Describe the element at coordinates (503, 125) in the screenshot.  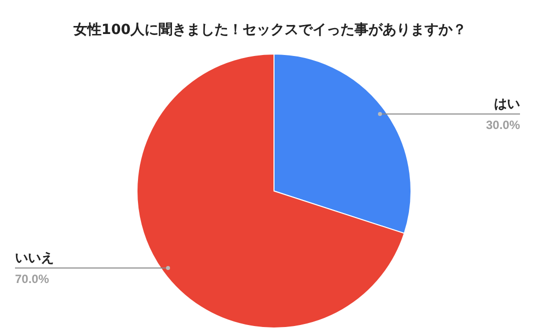
I see `data-label: 30.0%` at that location.